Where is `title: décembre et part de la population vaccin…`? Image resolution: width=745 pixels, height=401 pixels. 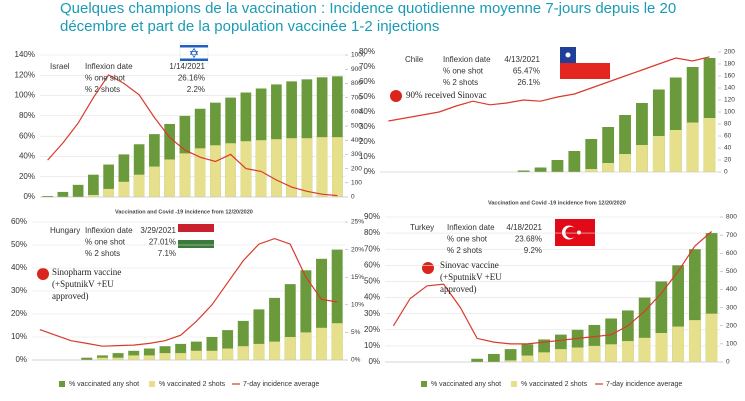
title: décembre et part de la population vaccin… is located at coordinates (249, 26).